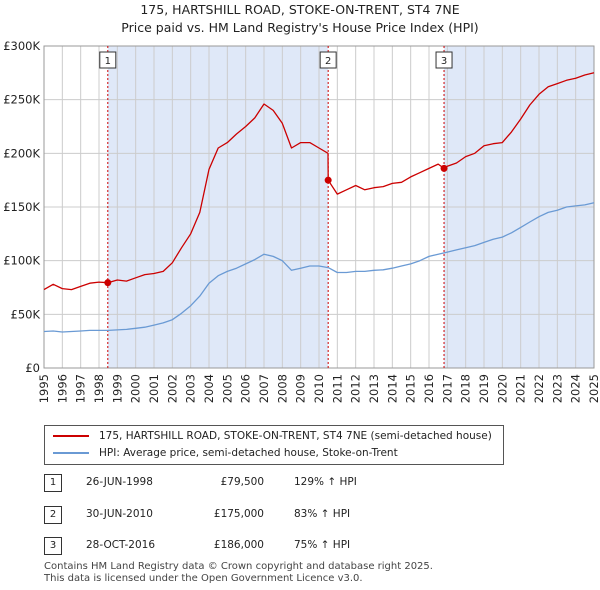 The width and height of the screenshot is (600, 590). What do you see at coordinates (374, 388) in the screenshot?
I see `x-tick-label: 2013` at bounding box center [374, 388].